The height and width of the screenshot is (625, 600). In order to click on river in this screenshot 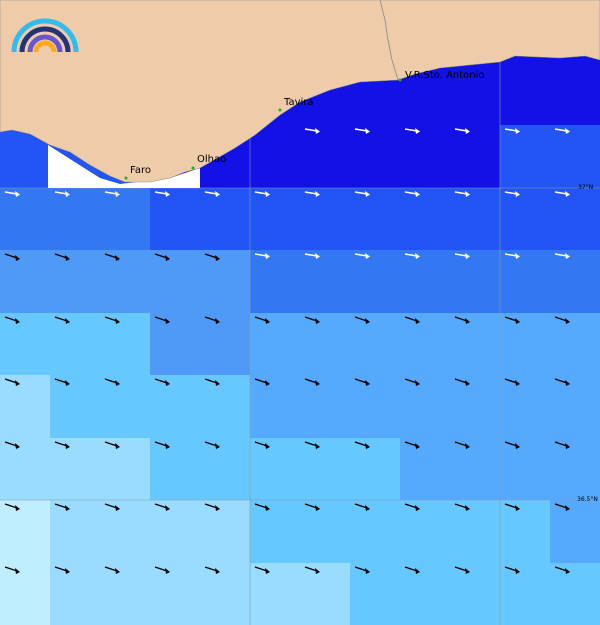, I will do `click(389, 40)`.